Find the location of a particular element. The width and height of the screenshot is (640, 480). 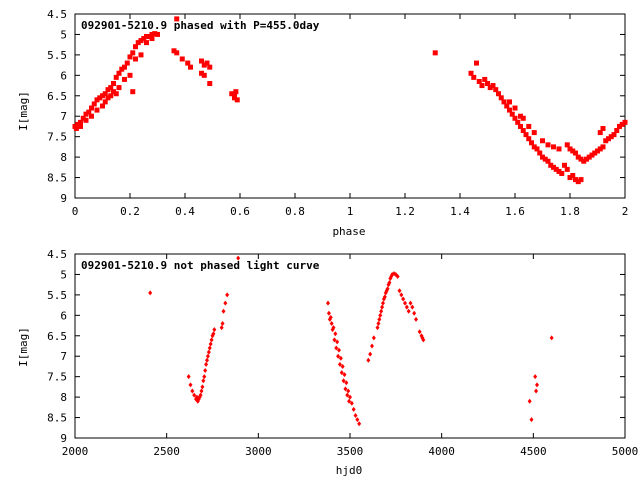

y-tick-label: 9 is located at coordinates (63, 438).